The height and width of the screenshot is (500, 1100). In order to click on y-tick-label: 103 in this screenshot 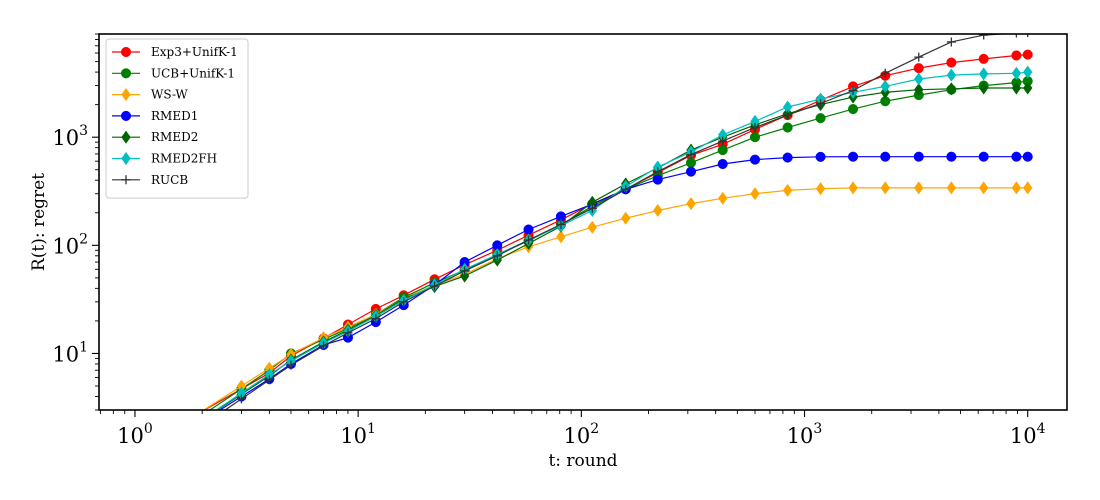, I will do `click(70, 136)`.